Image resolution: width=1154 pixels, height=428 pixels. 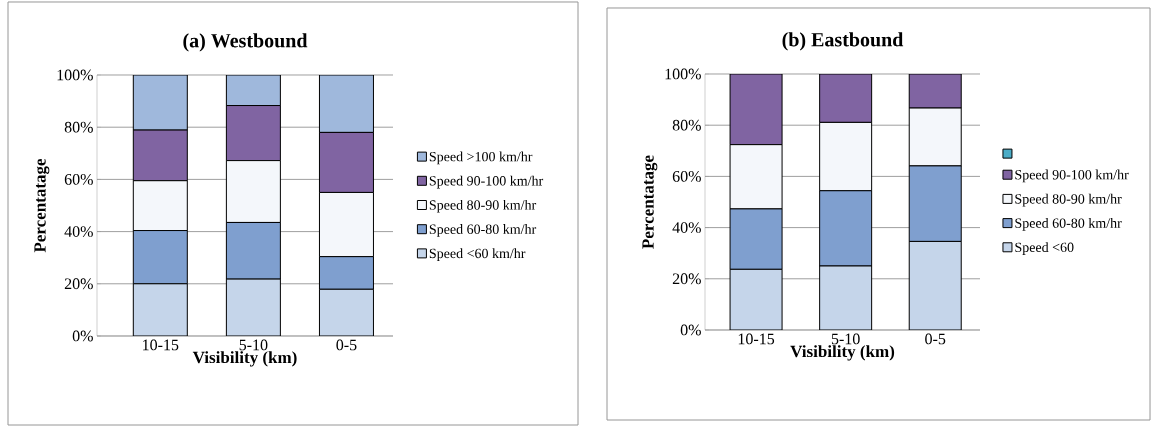 What do you see at coordinates (245, 42) in the screenshot?
I see `chart-title: (a) Westbound` at bounding box center [245, 42].